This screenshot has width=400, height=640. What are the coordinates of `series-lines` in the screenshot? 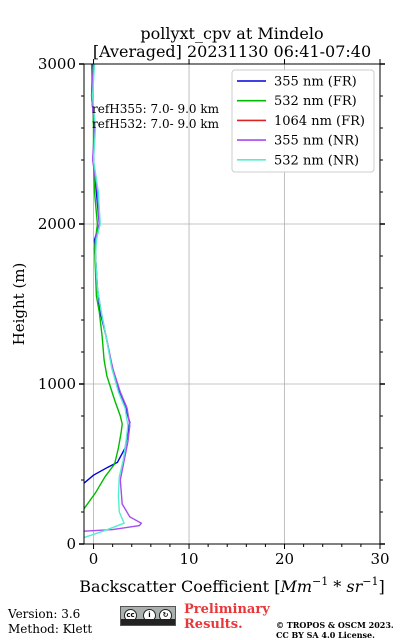 It's located at (113, 301).